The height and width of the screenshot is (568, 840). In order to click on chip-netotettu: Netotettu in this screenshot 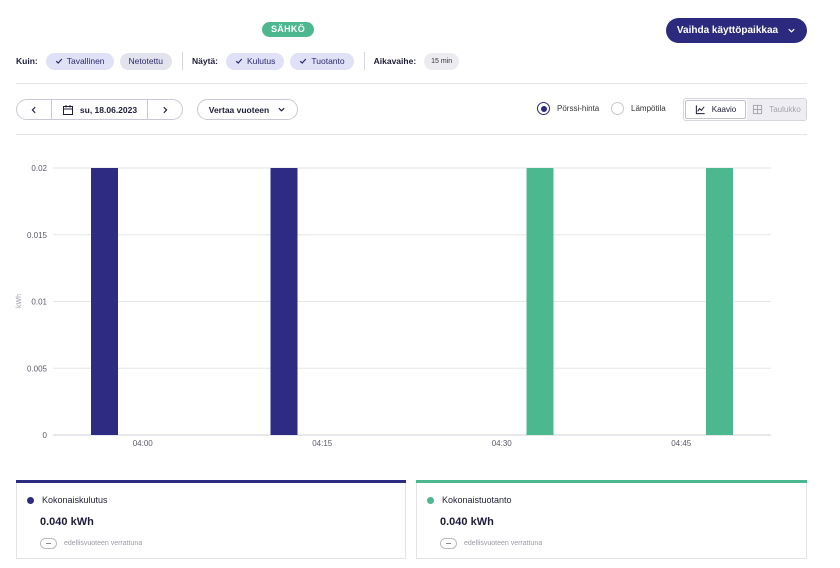, I will do `click(146, 61)`.